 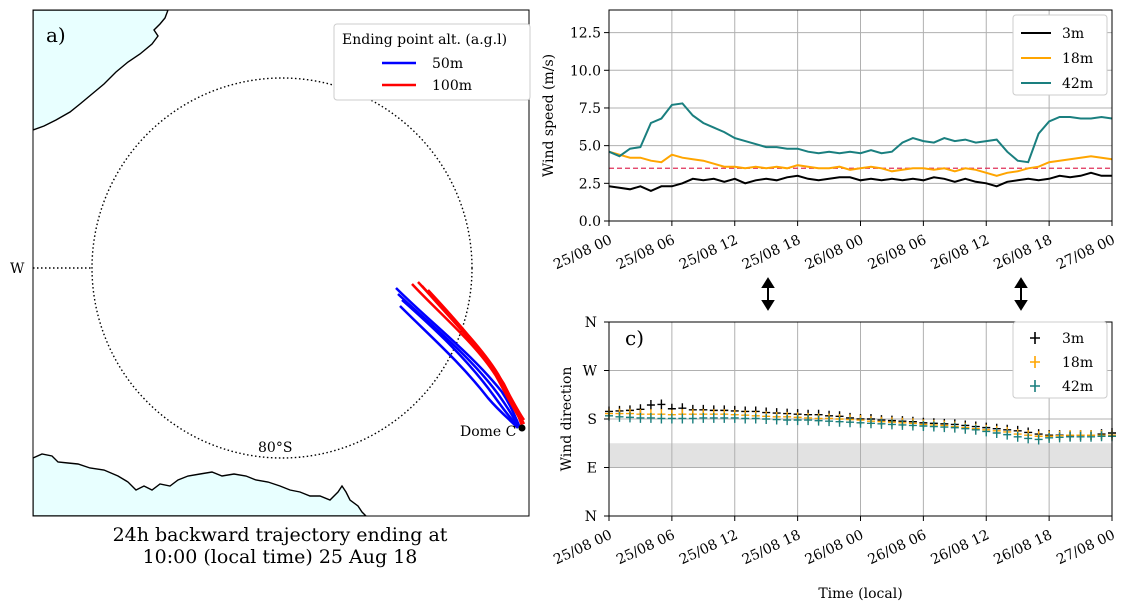 What do you see at coordinates (1077, 59) in the screenshot?
I see `legend-label-18m: 18m` at bounding box center [1077, 59].